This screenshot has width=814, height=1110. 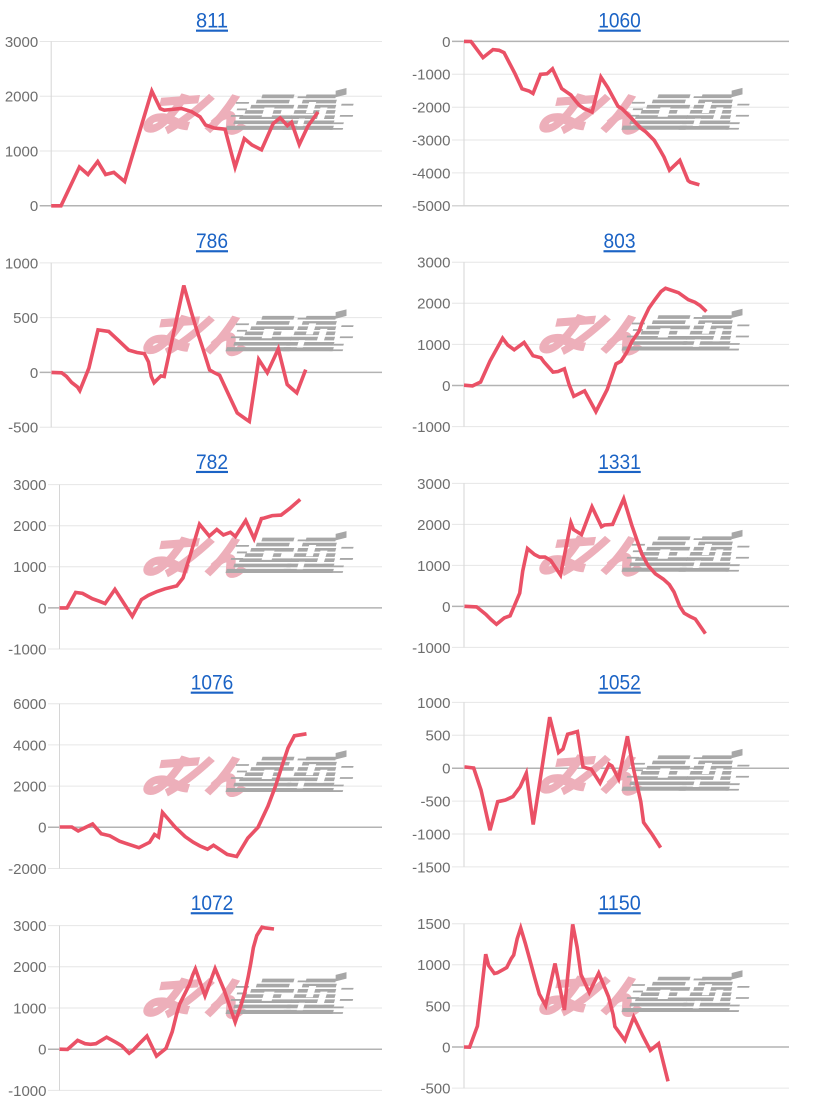 What do you see at coordinates (431, 140) in the screenshot?
I see `svg-text: -3000` at bounding box center [431, 140].